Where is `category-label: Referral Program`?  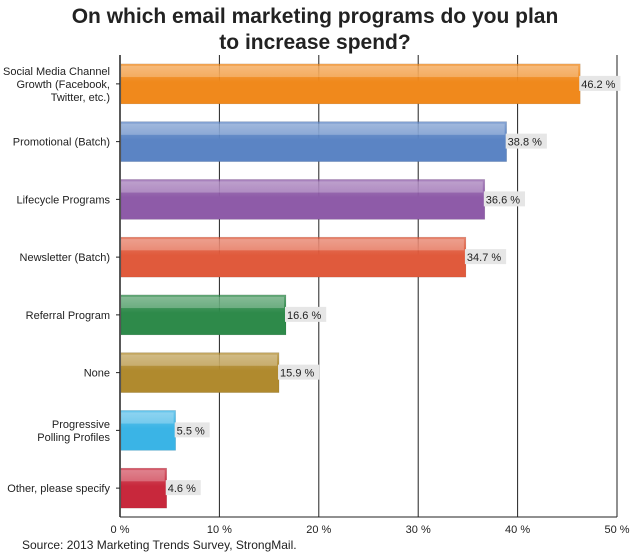 category-label: Referral Program is located at coordinates (68, 316).